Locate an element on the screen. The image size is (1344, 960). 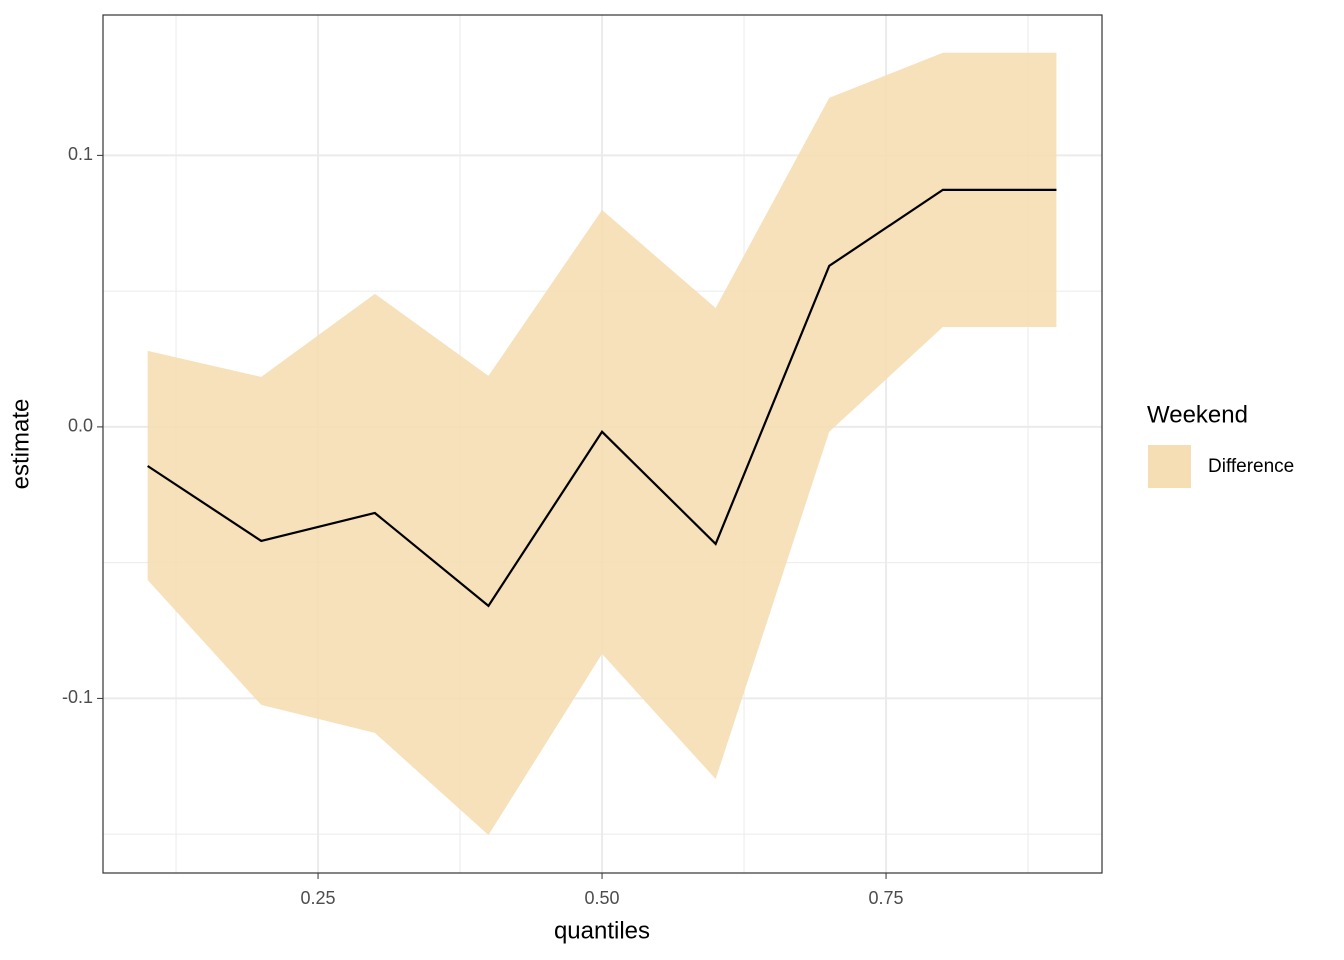
y-axis-title: estimate is located at coordinates (20, 444).